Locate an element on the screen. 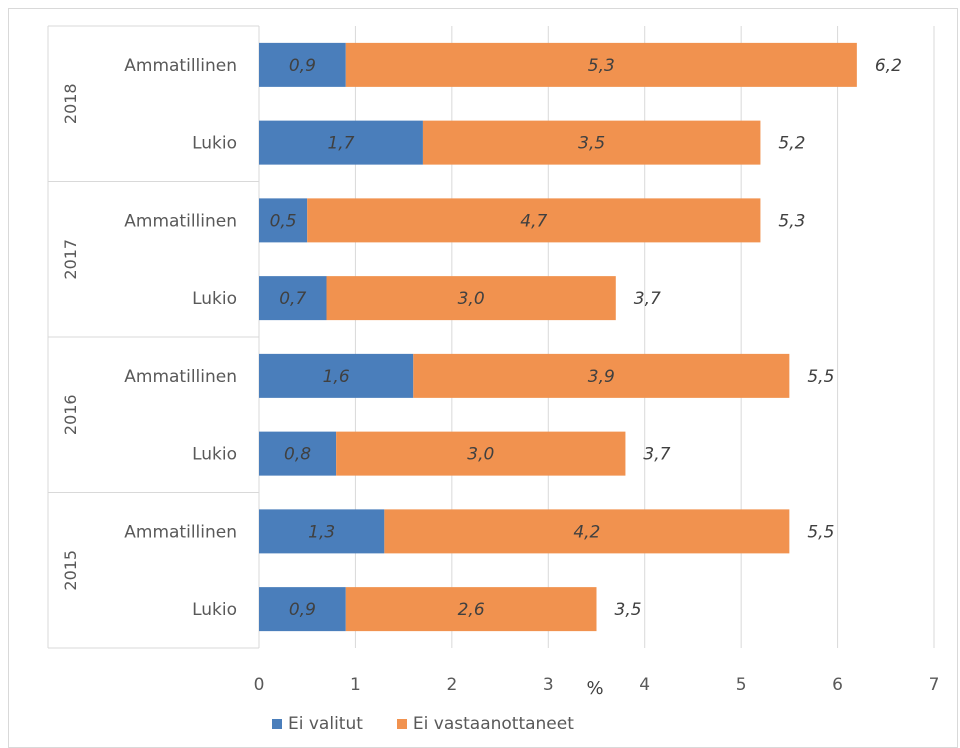  legend-label-ei-vastaanottaneet: Ei vastaanottaneet is located at coordinates (493, 724).